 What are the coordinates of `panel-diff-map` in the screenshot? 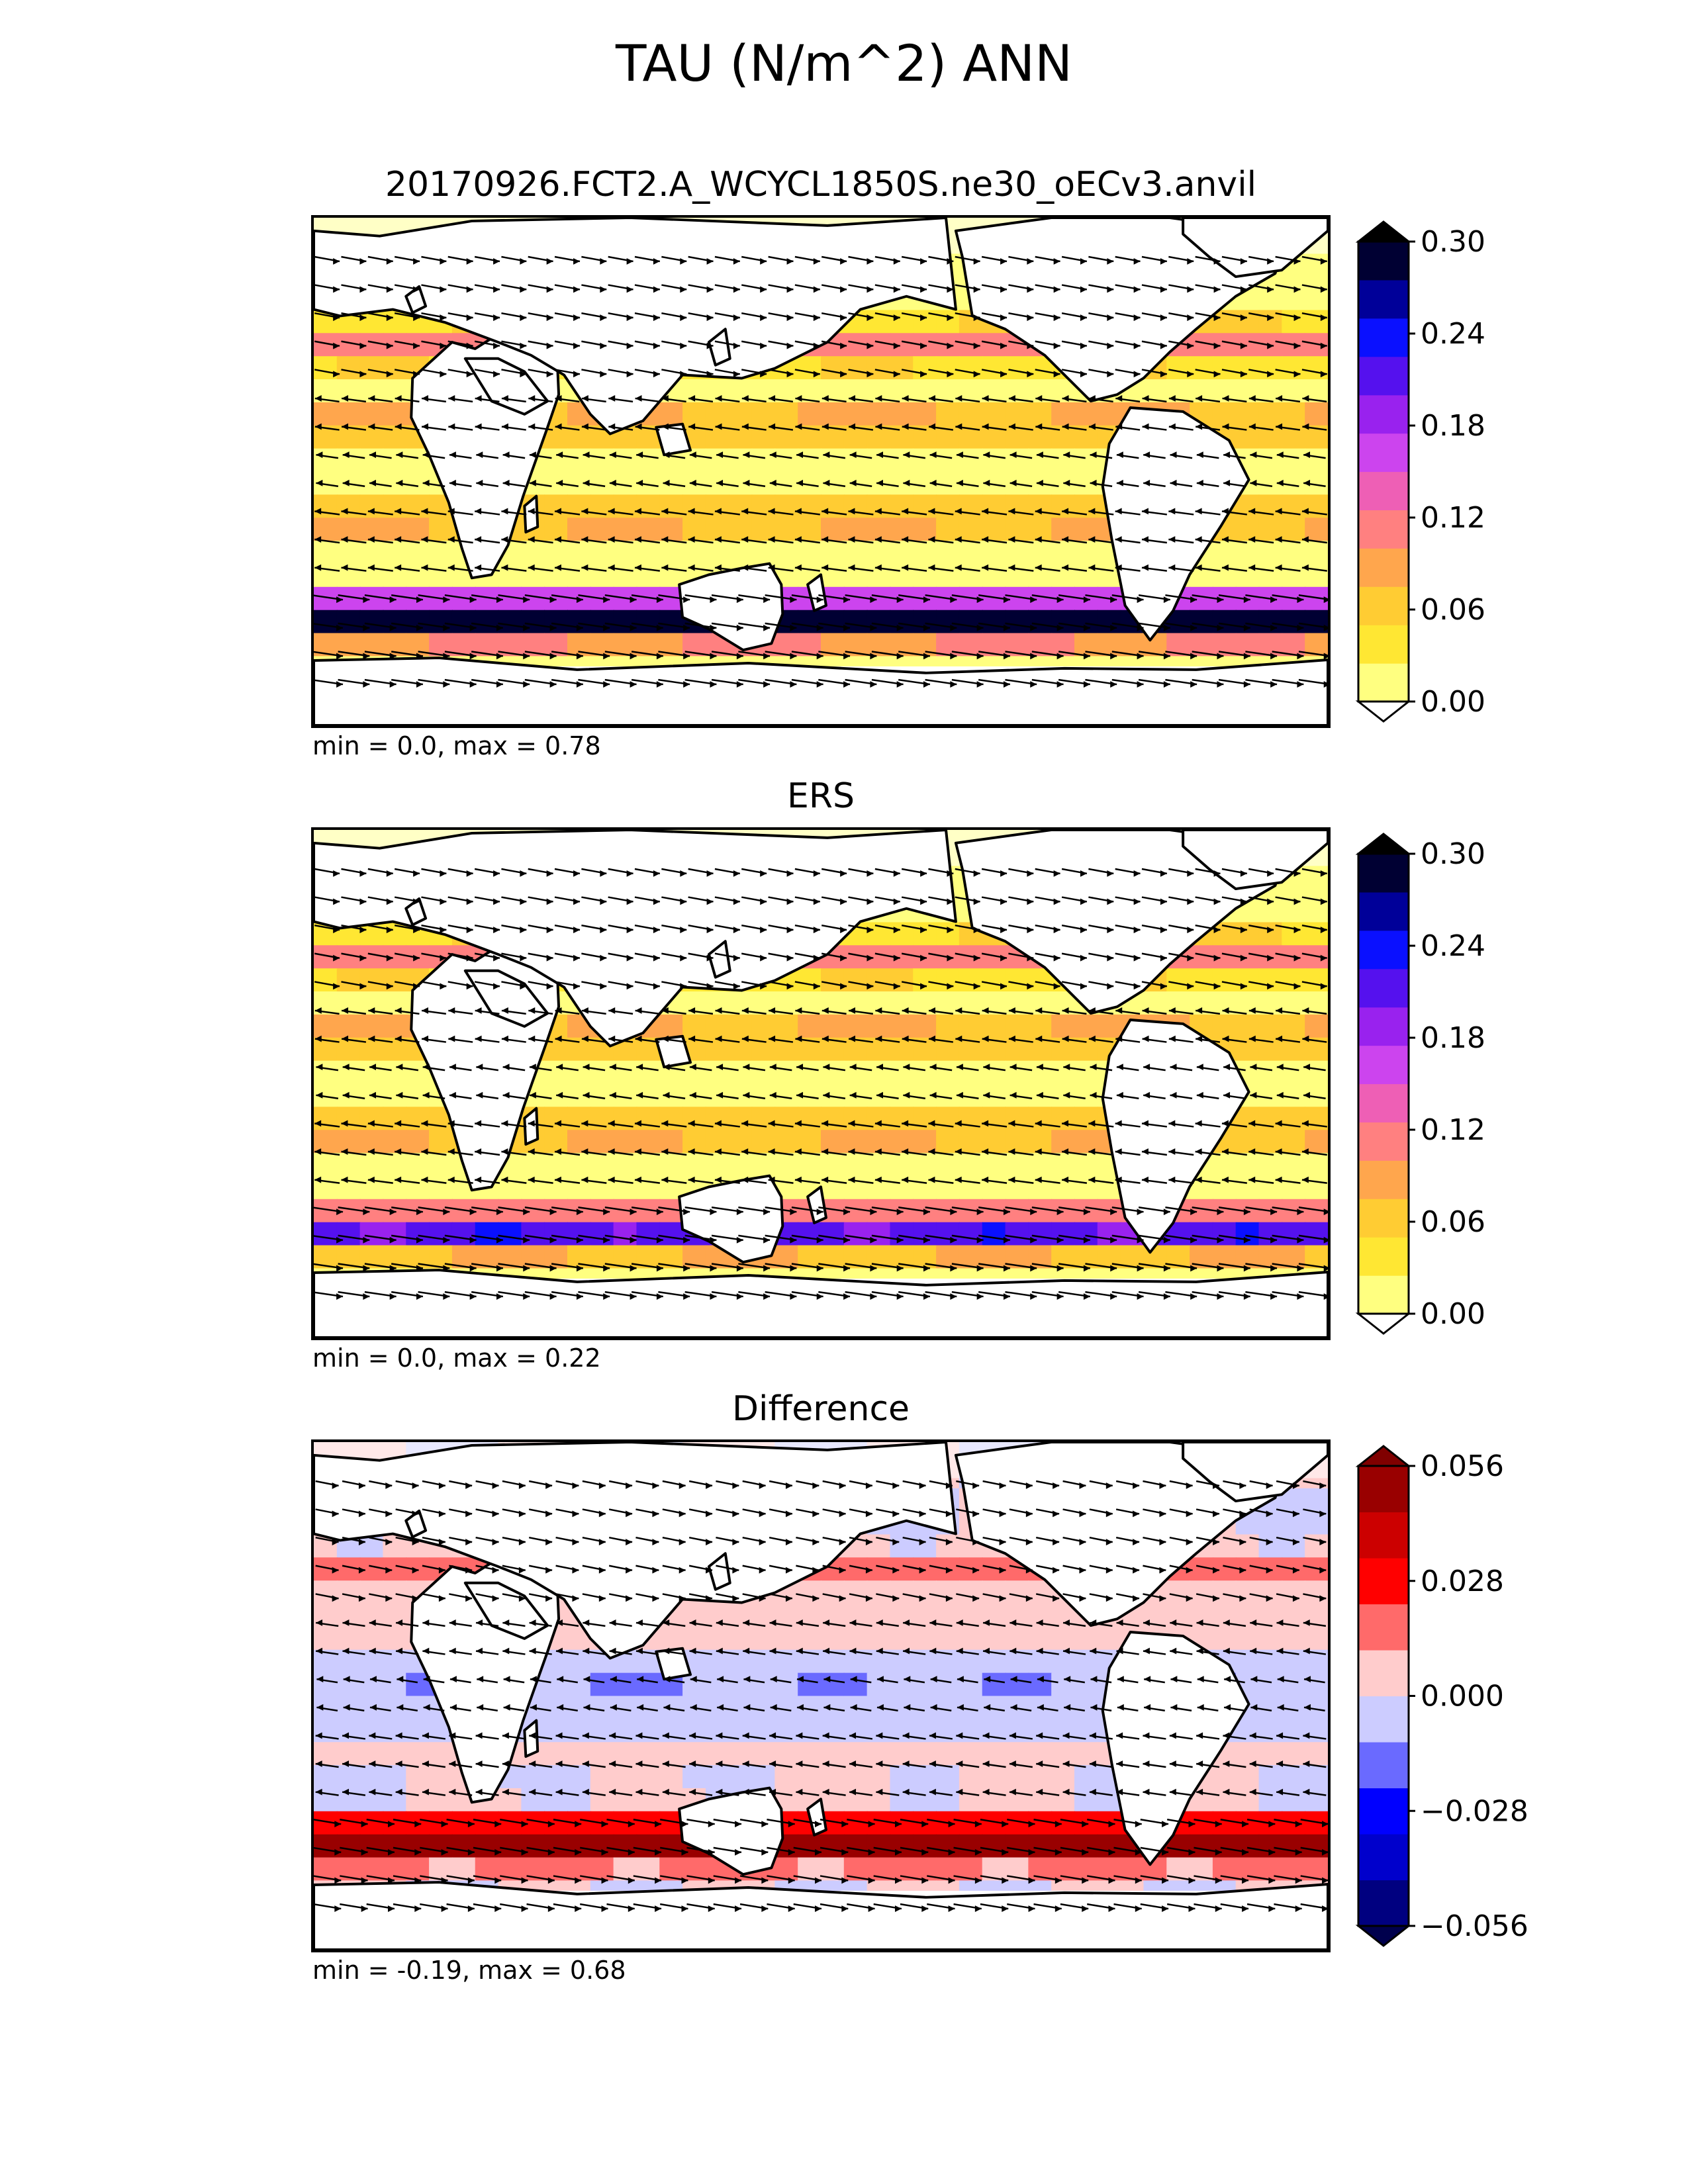 It's located at (821, 1695).